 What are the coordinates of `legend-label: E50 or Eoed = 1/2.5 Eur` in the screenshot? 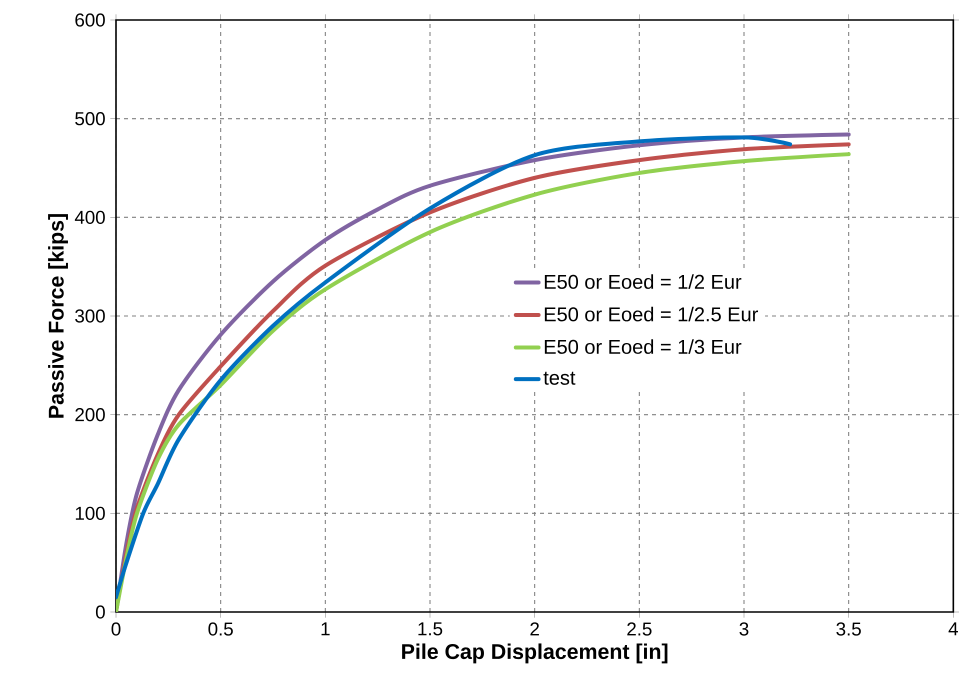 It's located at (651, 314).